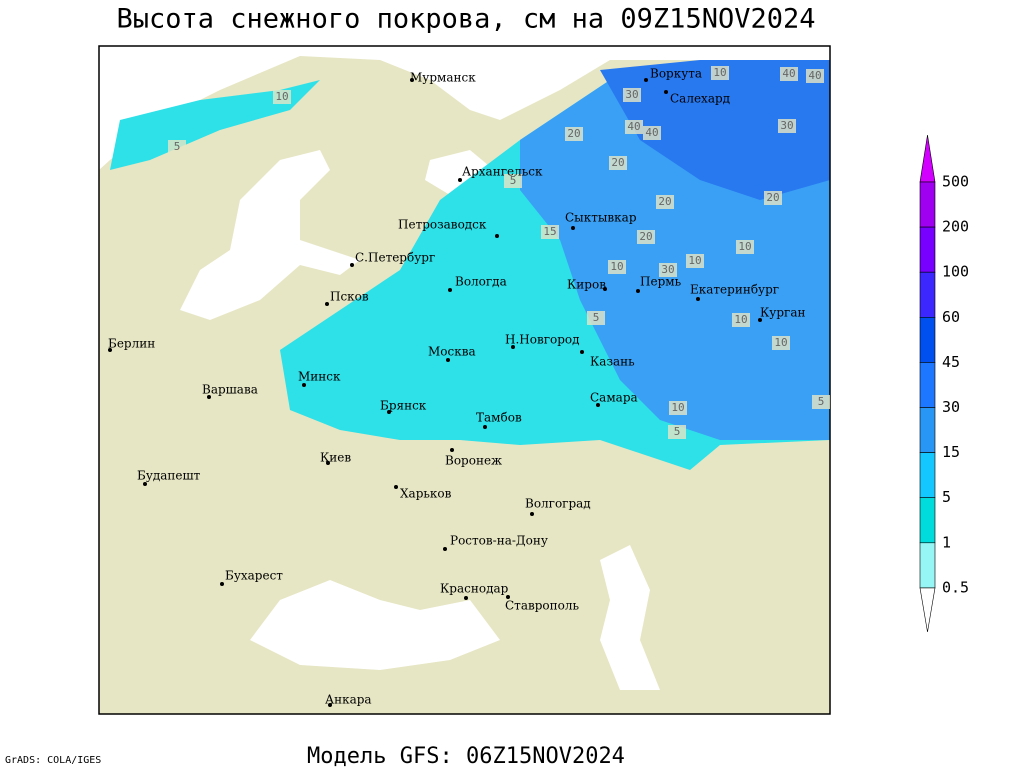 The width and height of the screenshot is (1024, 768). I want to click on city-label: Салехард, so click(700, 99).